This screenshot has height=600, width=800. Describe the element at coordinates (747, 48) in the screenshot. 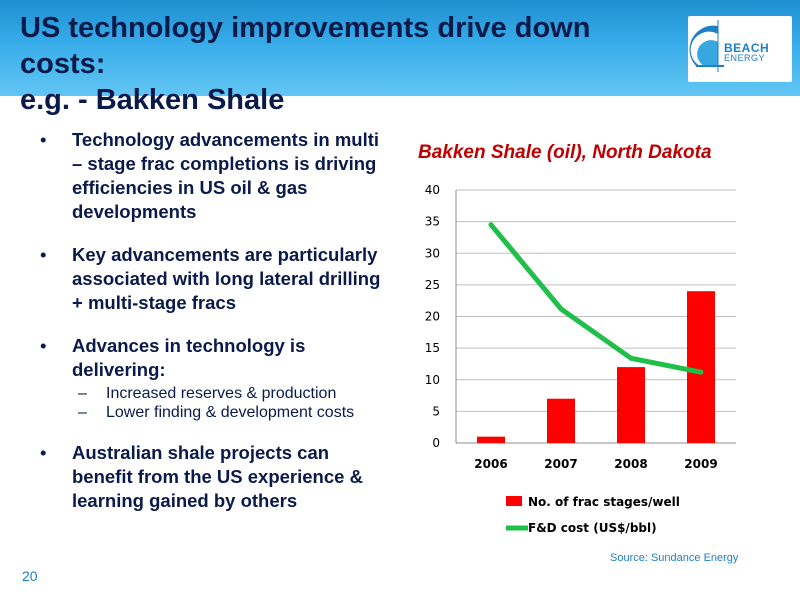

I see `logo-text: BEACH` at that location.